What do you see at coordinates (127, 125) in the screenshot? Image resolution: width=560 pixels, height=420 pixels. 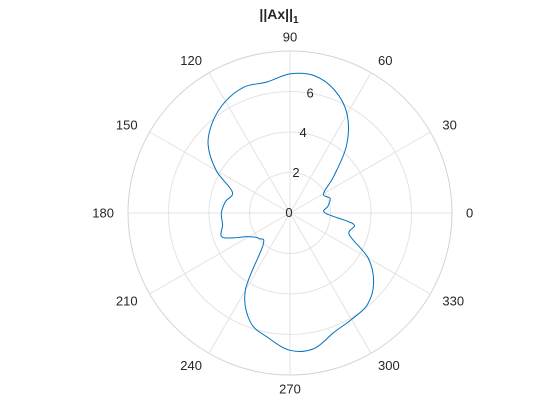 I see `angle-tick-label-150: 150` at bounding box center [127, 125].